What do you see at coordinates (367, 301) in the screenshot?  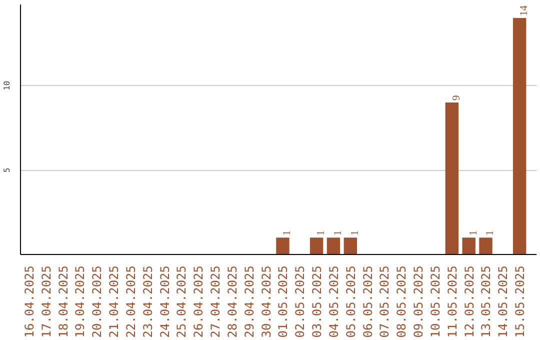 I see `x-tick-label: 06.05.2025` at bounding box center [367, 301].